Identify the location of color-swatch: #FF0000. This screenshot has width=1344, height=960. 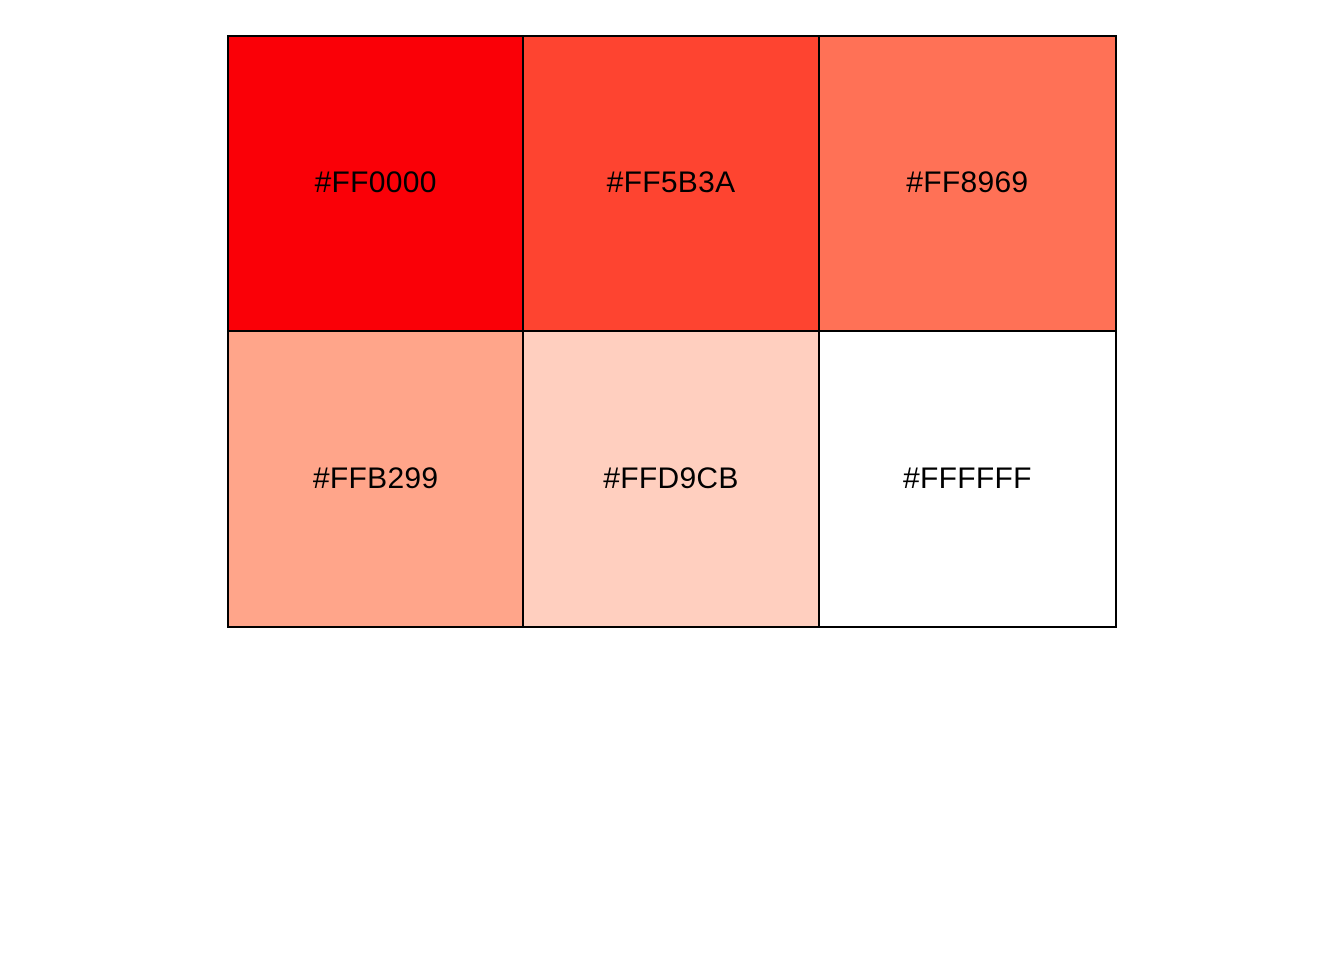
(377, 184).